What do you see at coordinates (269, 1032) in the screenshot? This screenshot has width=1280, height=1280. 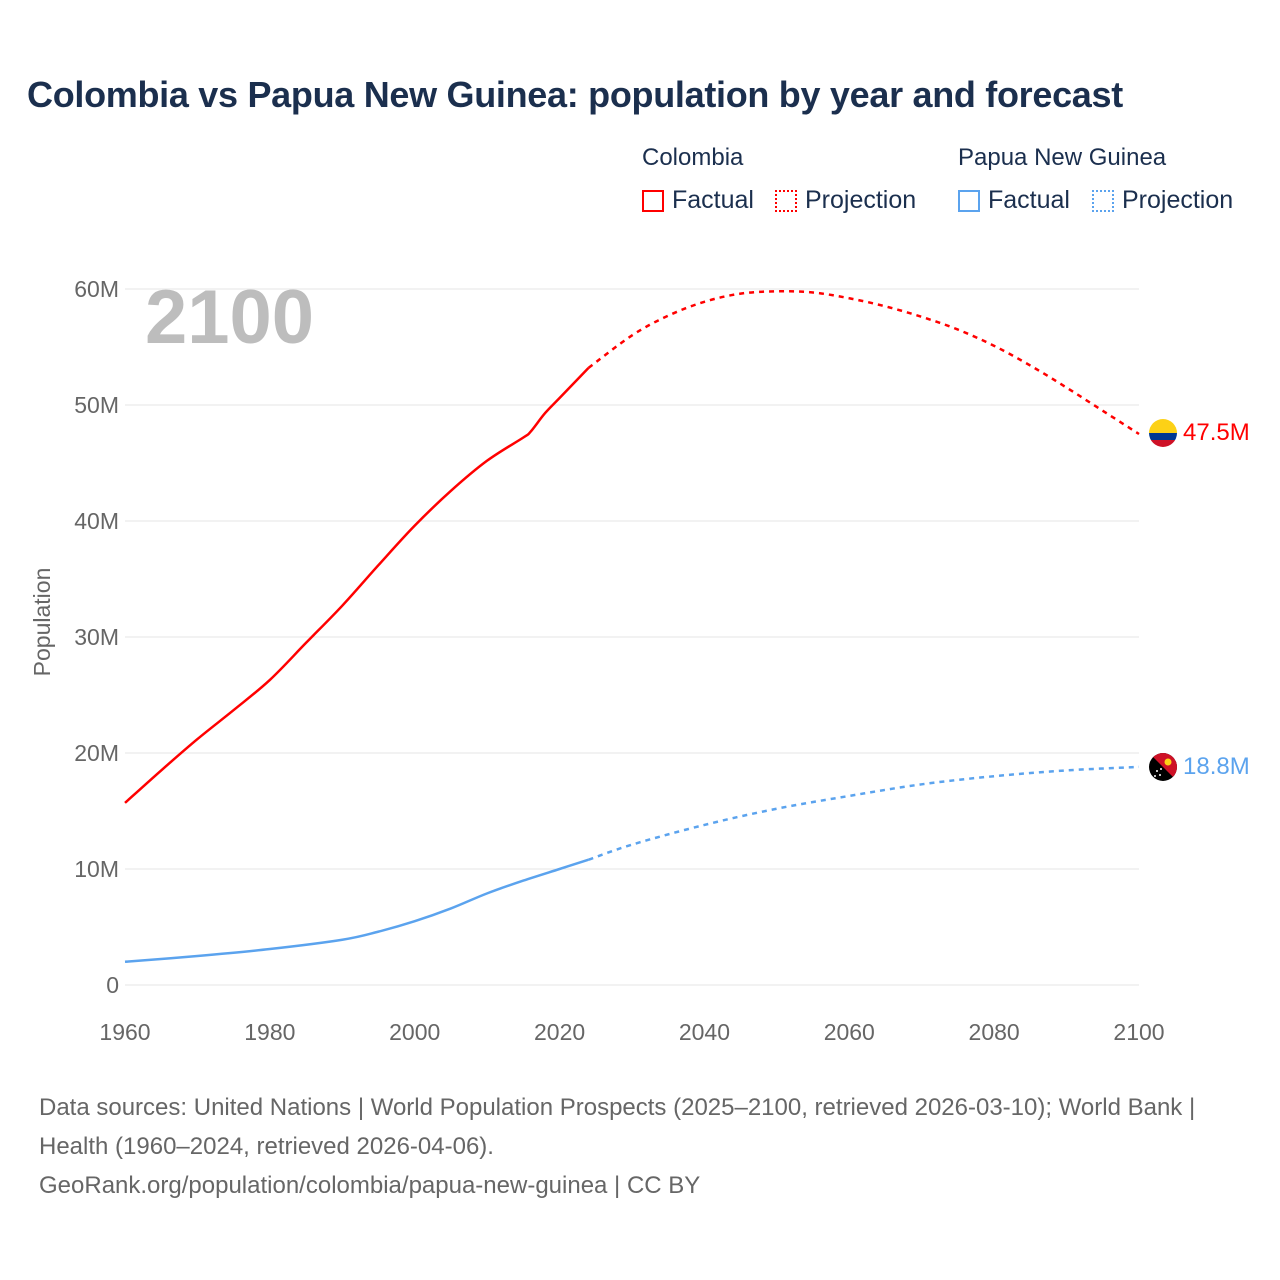 I see `x-tick-label: 1980` at bounding box center [269, 1032].